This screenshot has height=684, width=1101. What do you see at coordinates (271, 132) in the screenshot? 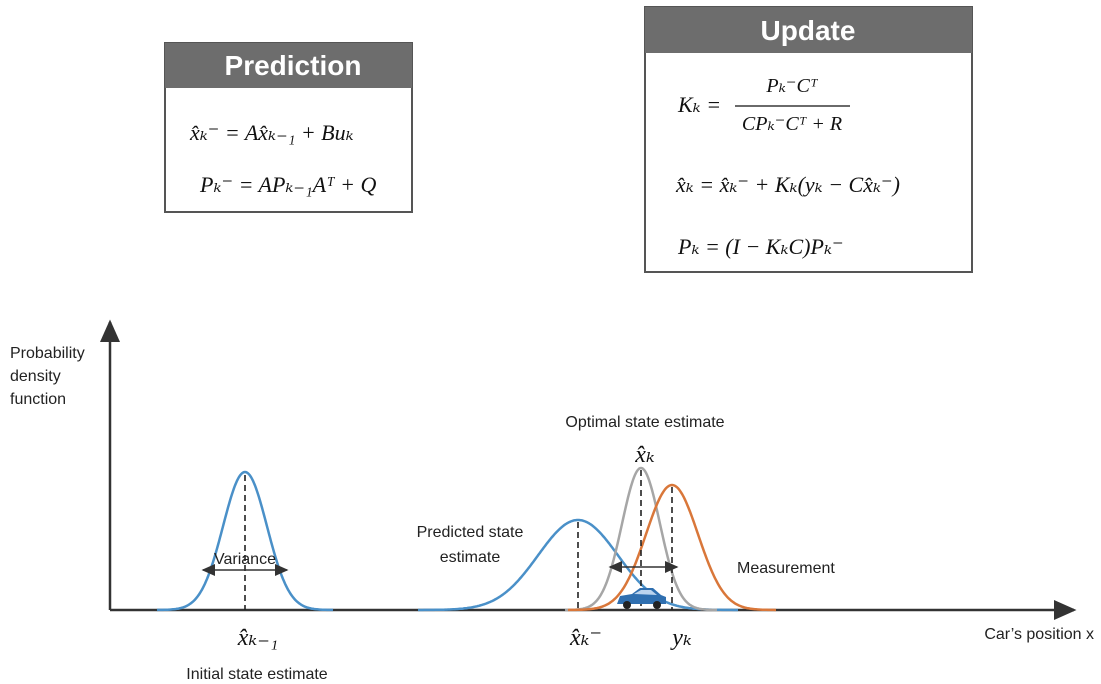
I see `equation: x̂ₖ⁻ = Ax̂ₖ₋₁ + Buₖ` at bounding box center [271, 132].